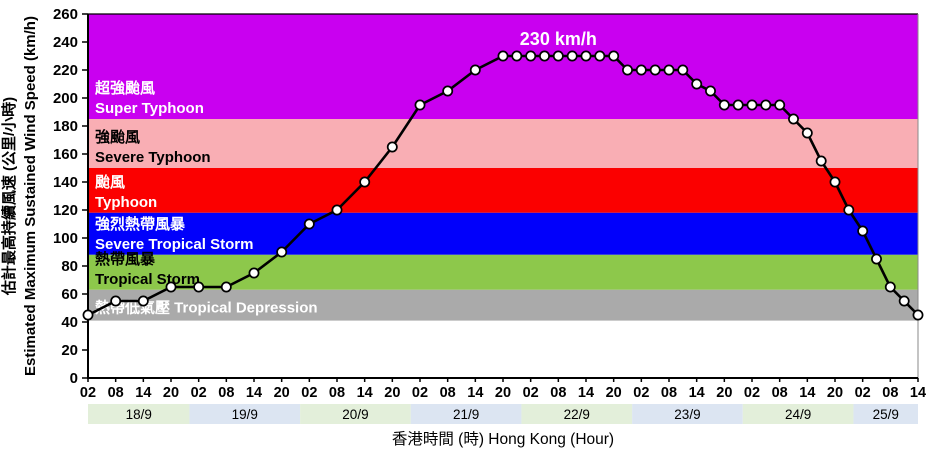  I want to click on y-tick-label: 180, so click(65, 126).